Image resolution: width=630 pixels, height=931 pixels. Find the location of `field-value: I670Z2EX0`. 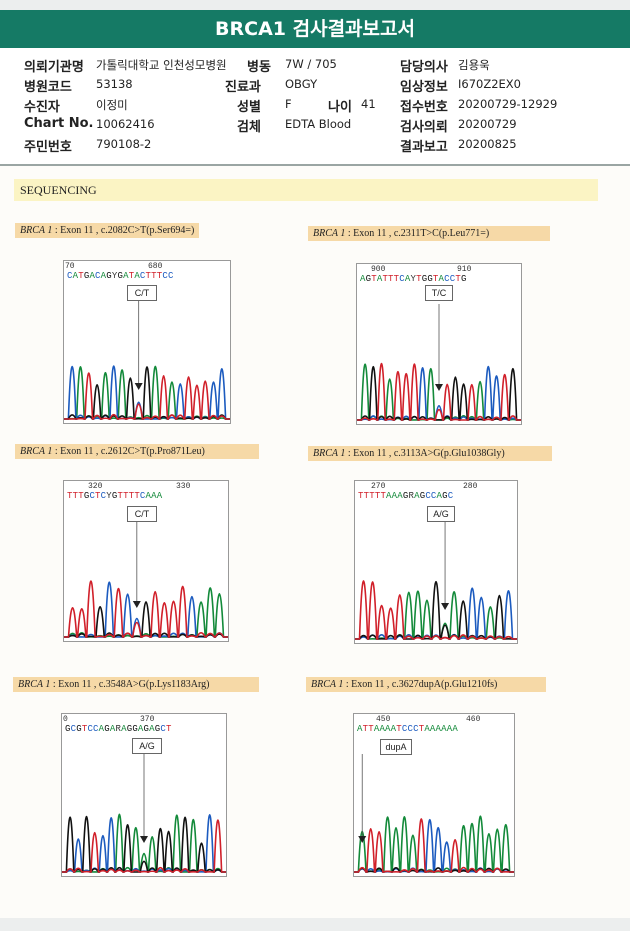

field-value: I670Z2EX0 is located at coordinates (489, 84).